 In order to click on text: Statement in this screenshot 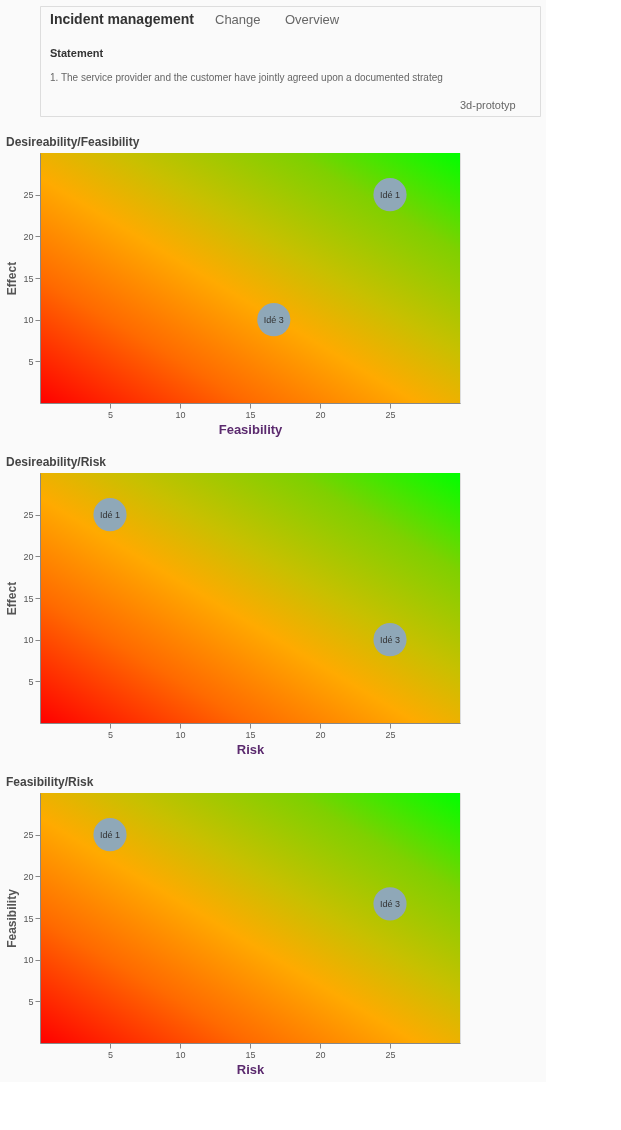, I will do `click(77, 53)`.